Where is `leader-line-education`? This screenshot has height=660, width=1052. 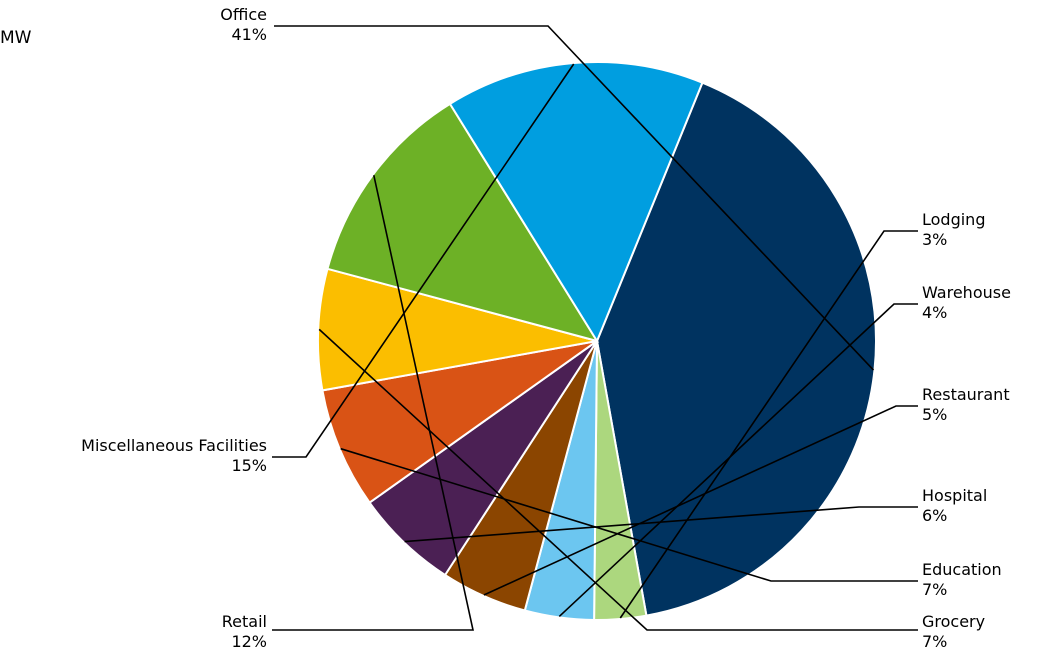
leader-line-education is located at coordinates (629, 514).